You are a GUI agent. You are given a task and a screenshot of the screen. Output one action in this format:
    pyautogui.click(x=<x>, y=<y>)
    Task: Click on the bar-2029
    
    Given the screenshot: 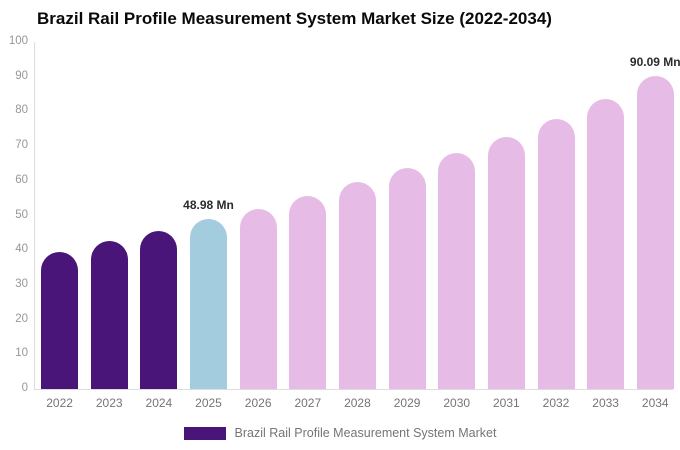 What is the action you would take?
    pyautogui.click(x=407, y=278)
    